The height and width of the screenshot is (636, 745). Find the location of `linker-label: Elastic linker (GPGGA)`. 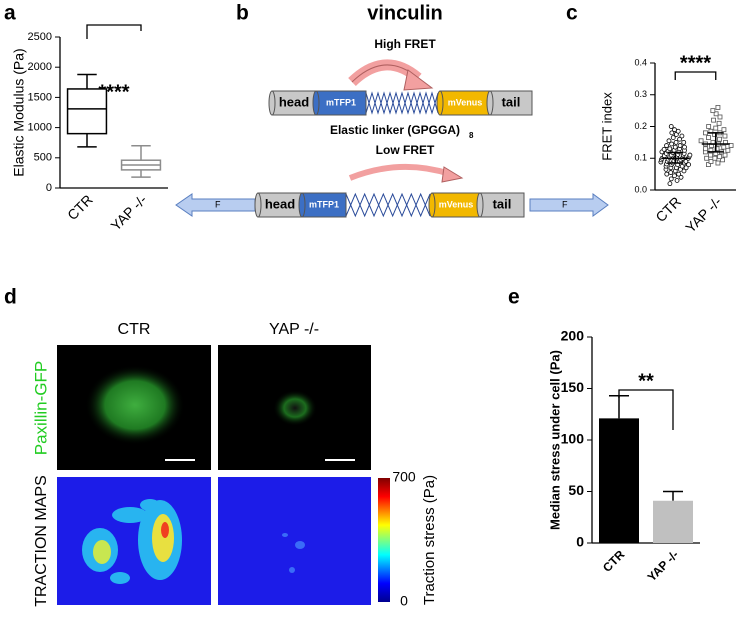

linker-label: Elastic linker (GPGGA) is located at coordinates (395, 130).